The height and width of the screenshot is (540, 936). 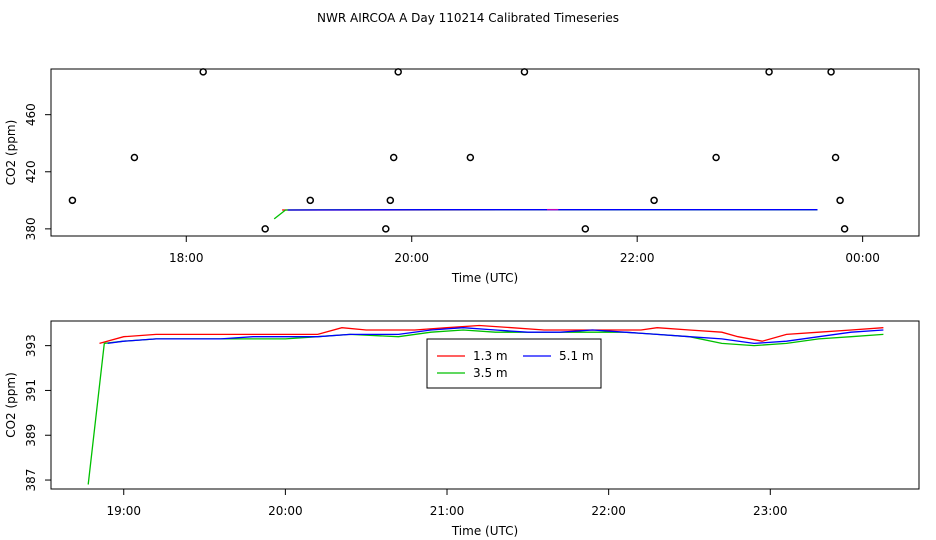 I want to click on legend-label: 3.5 m, so click(x=490, y=373).